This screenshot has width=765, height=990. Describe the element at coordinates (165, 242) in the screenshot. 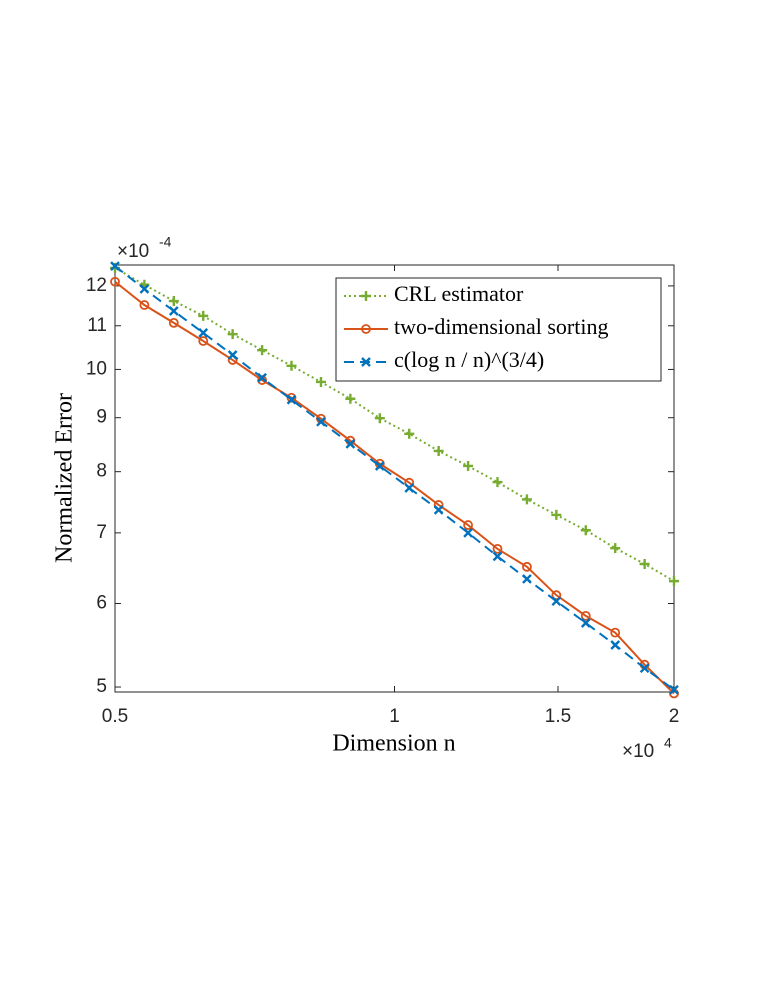

I see `y-power: -4` at that location.